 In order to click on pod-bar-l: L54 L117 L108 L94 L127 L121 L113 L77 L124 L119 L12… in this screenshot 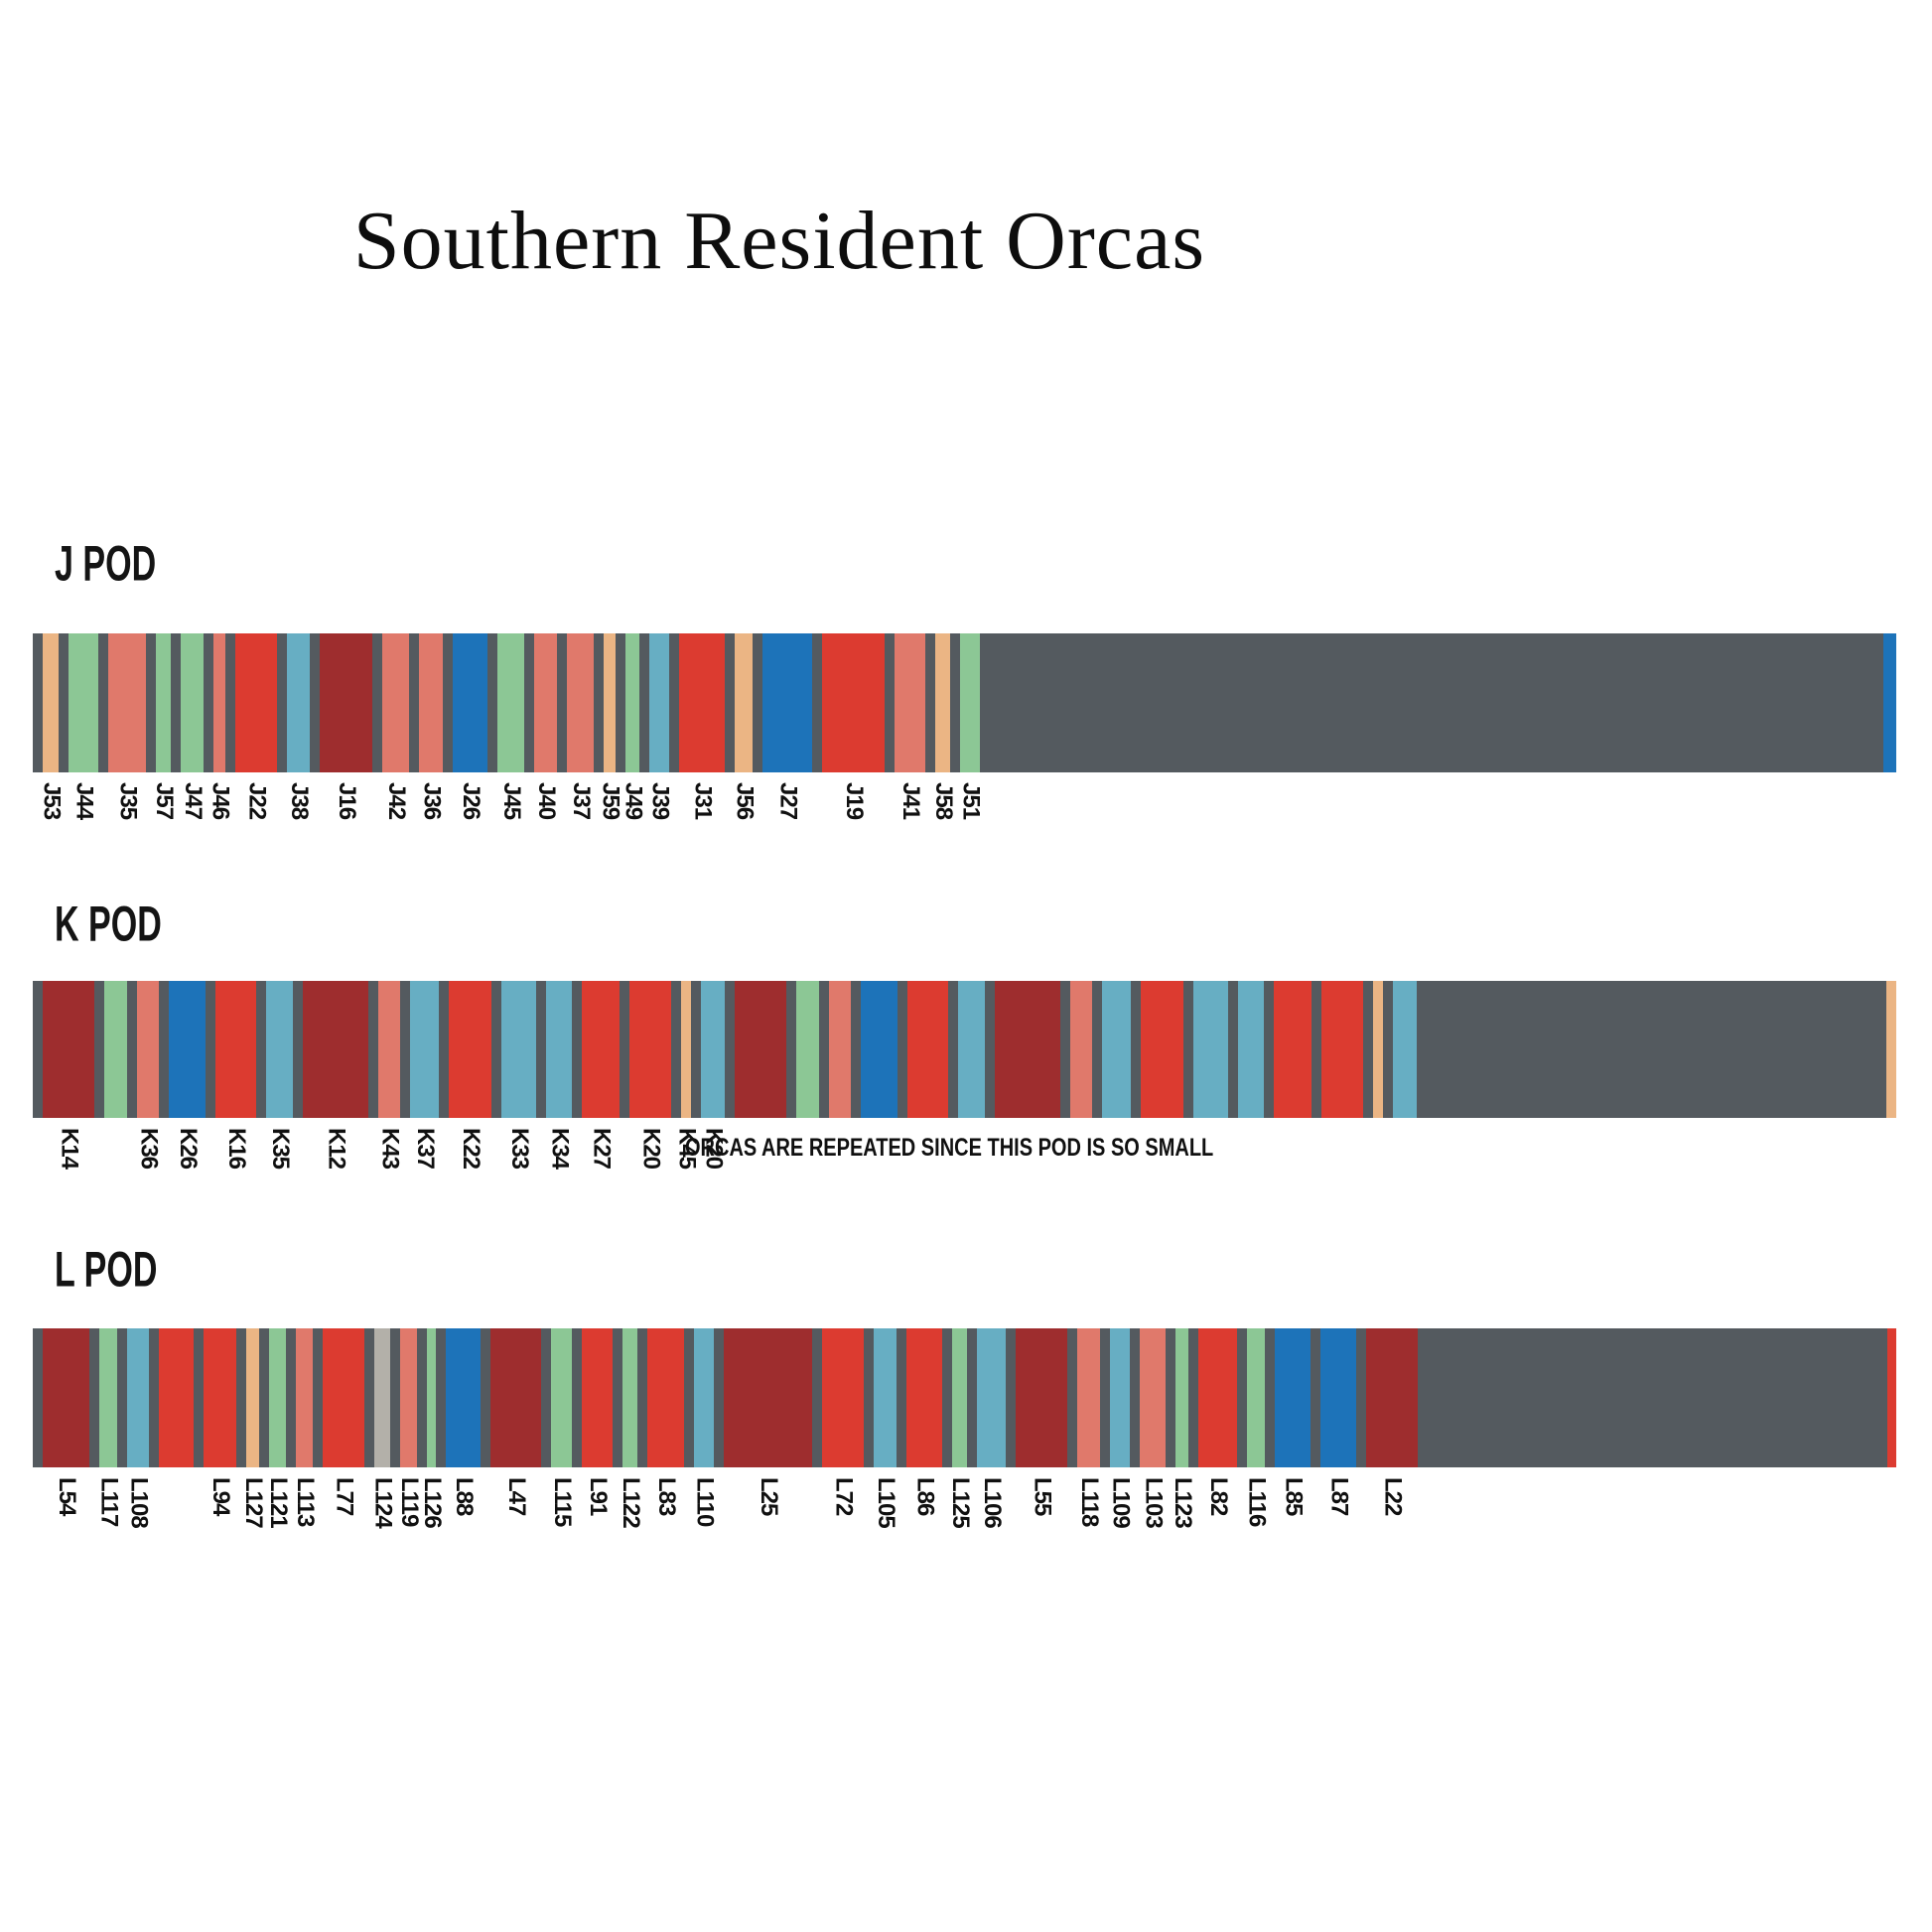, I will do `click(965, 1428)`.